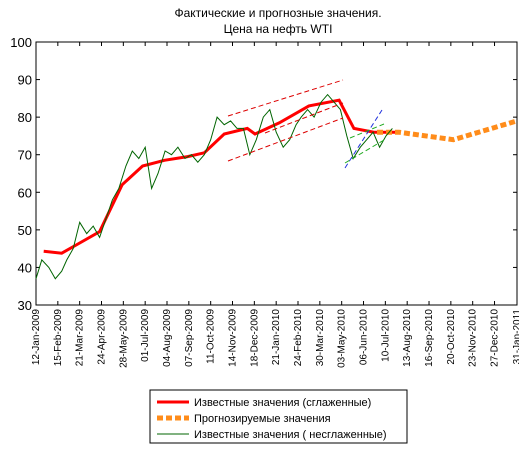 This screenshot has width=519, height=450. I want to click on x-tick-label: 31-Jan-2011, so click(515, 337).